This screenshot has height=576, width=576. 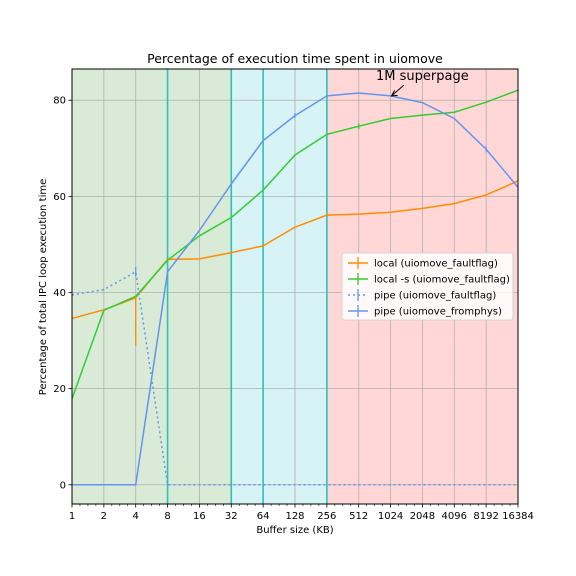 I want to click on x-tick-label-8: 256, so click(x=326, y=516).